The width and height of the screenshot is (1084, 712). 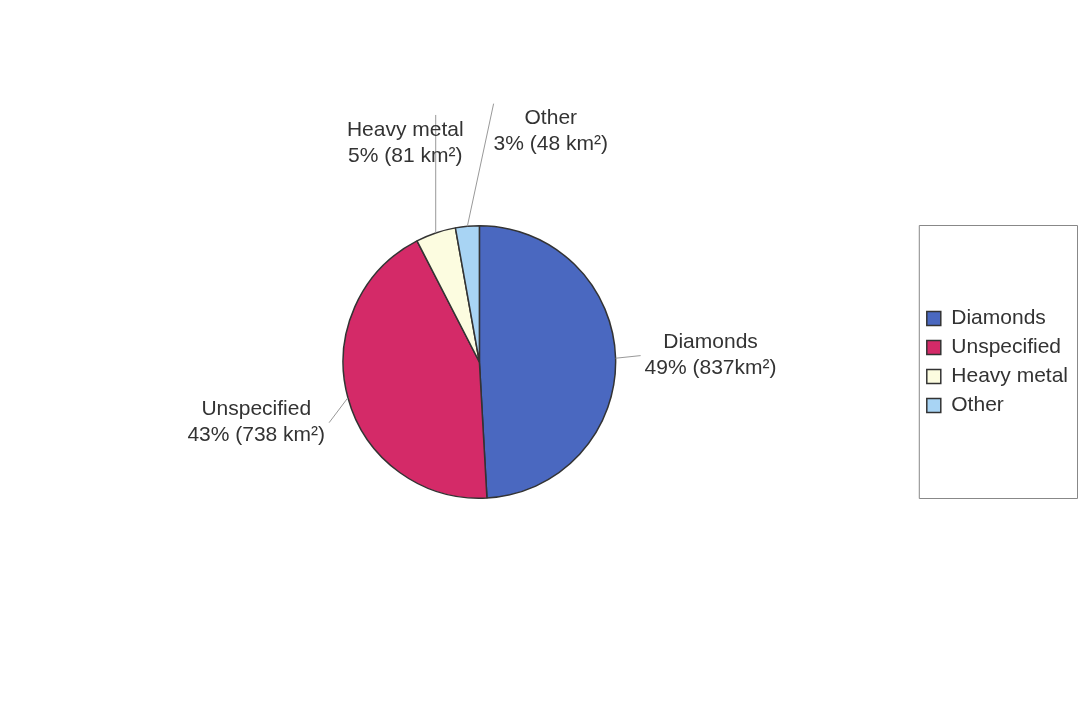 What do you see at coordinates (550, 143) in the screenshot?
I see `data-label: 3% (48 km²)` at bounding box center [550, 143].